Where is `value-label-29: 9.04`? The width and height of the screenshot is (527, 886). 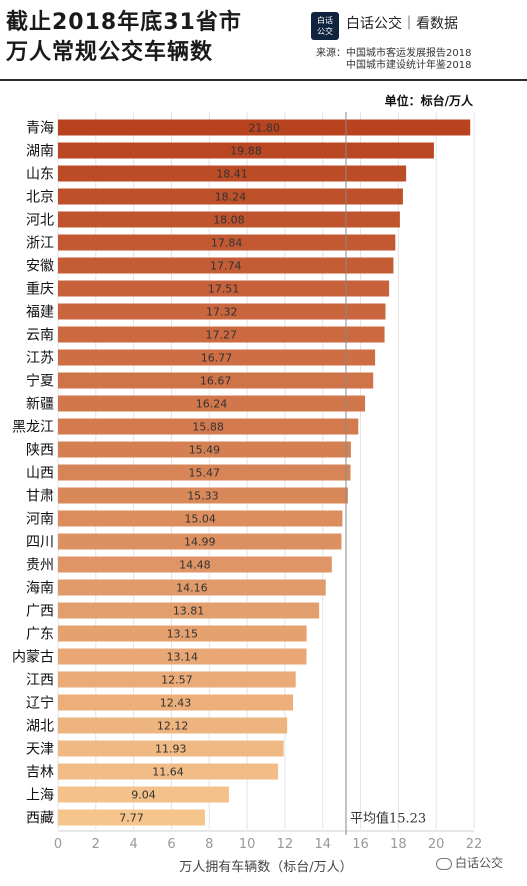
value-label-29: 9.04 is located at coordinates (143, 795).